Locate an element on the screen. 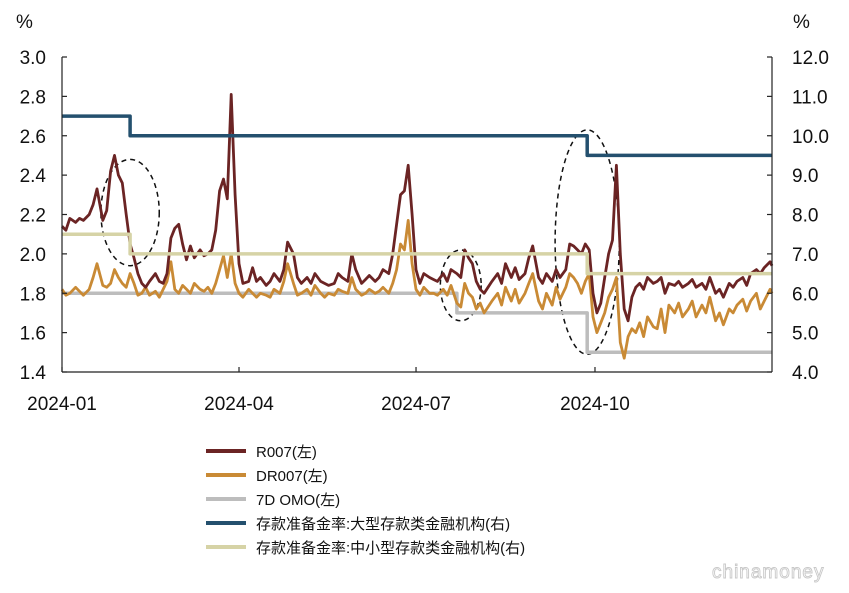 The width and height of the screenshot is (849, 593). right-tick-label: 4.0 is located at coordinates (805, 373).